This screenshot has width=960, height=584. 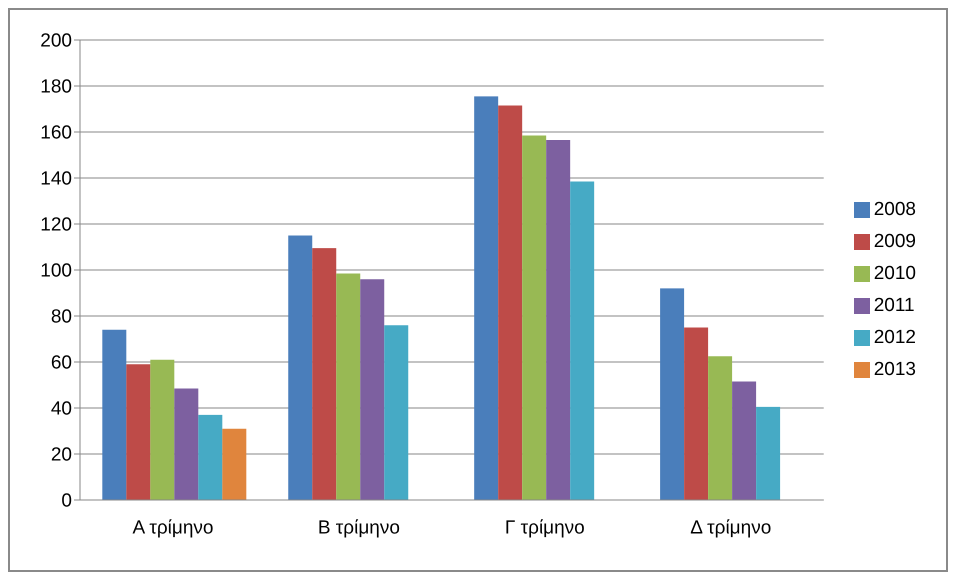 What do you see at coordinates (359, 527) in the screenshot?
I see `x-tick-label: Β τρίμηνο` at bounding box center [359, 527].